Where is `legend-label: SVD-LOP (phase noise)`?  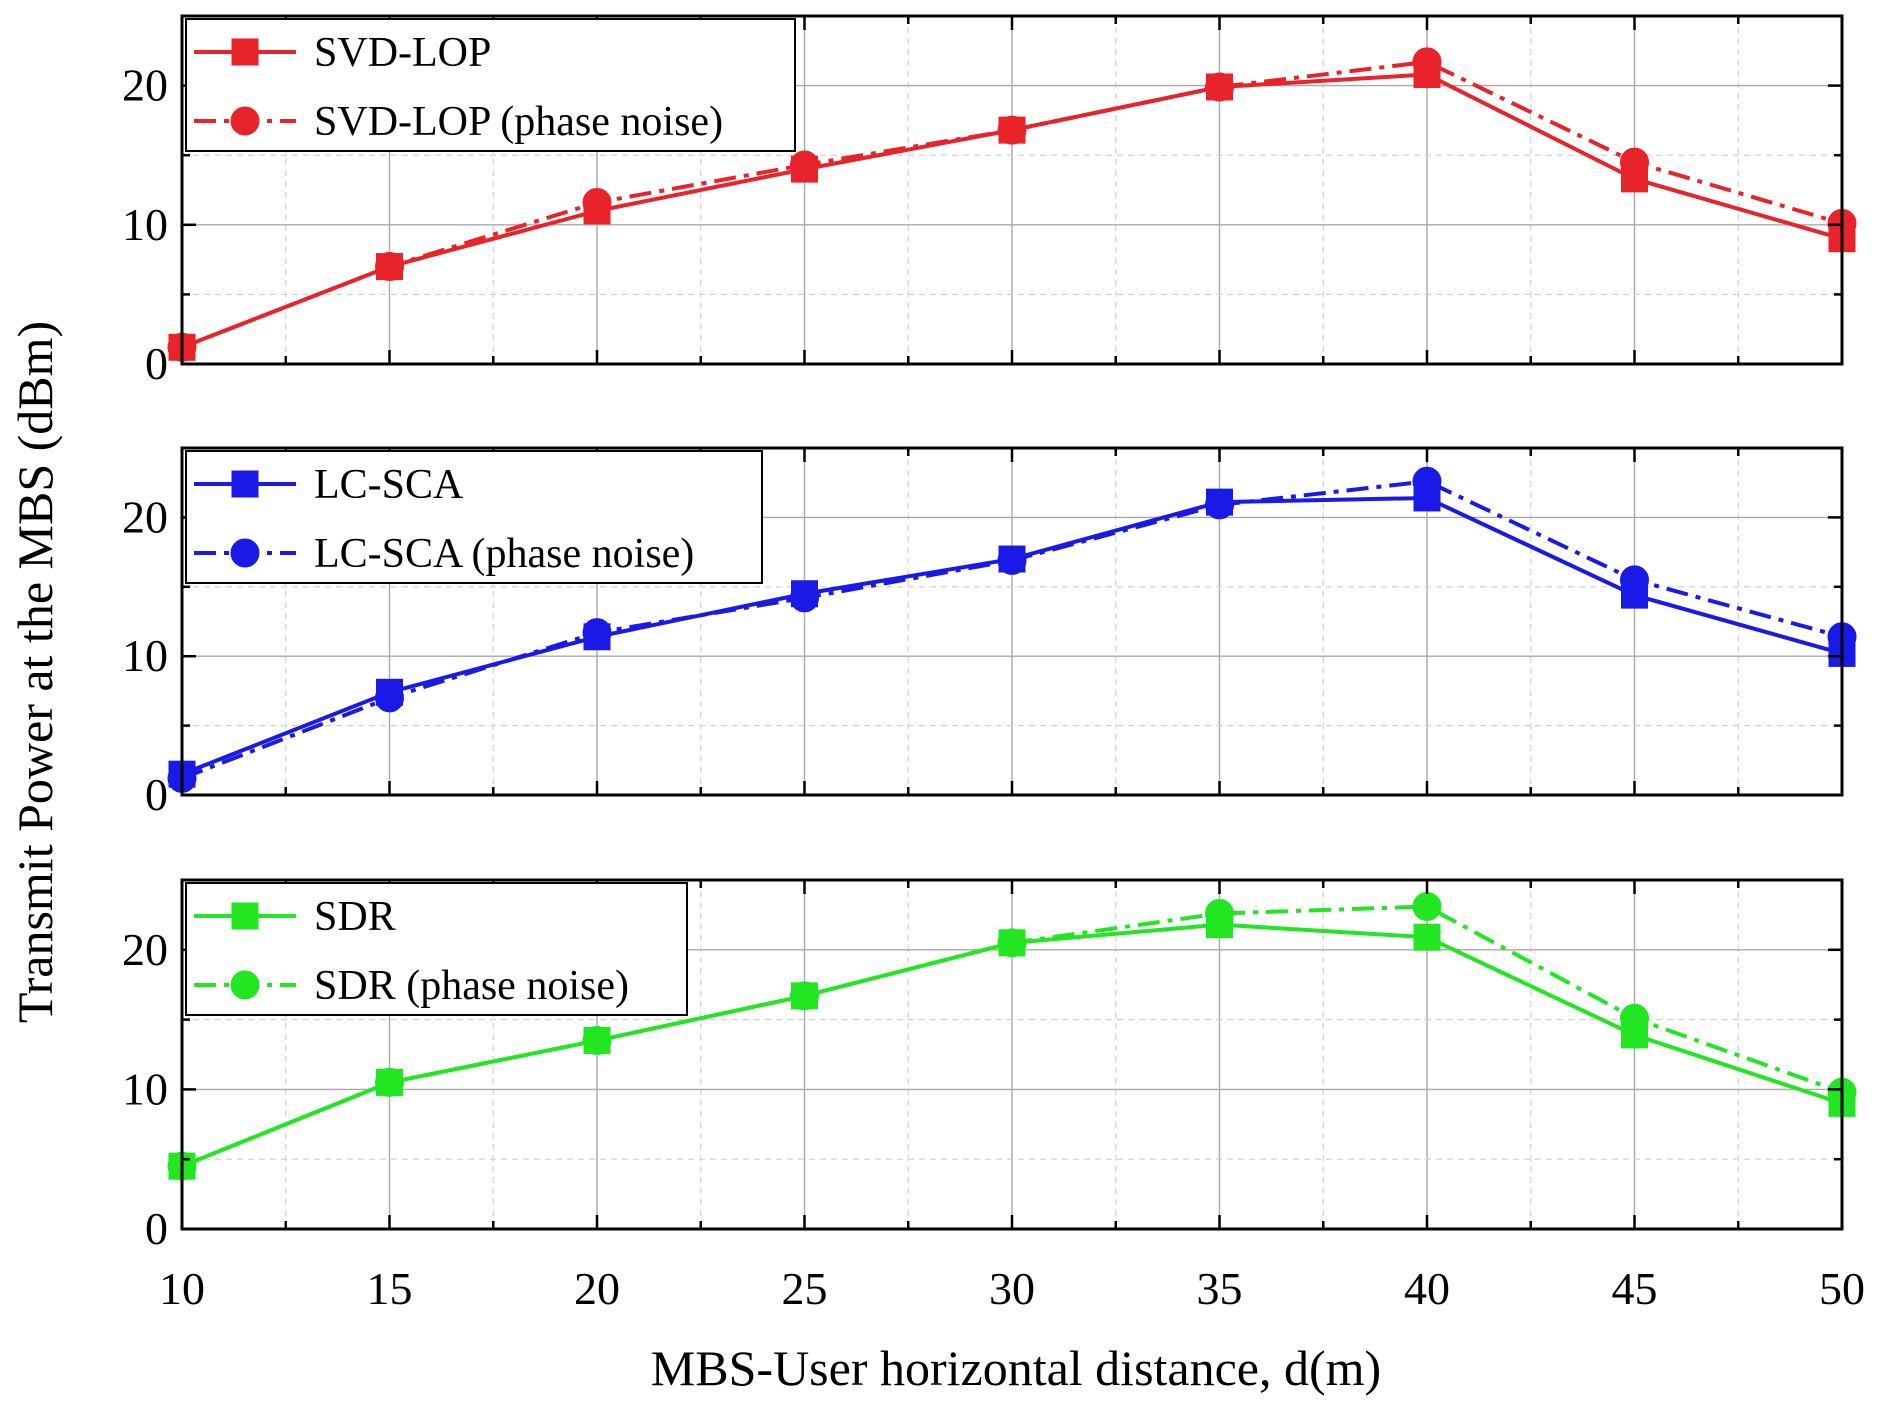 legend-label: SVD-LOP (phase noise) is located at coordinates (518, 122).